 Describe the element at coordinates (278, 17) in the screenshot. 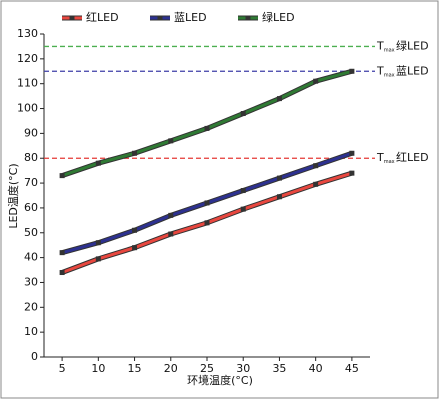

I see `legend-label: 绿LED` at that location.